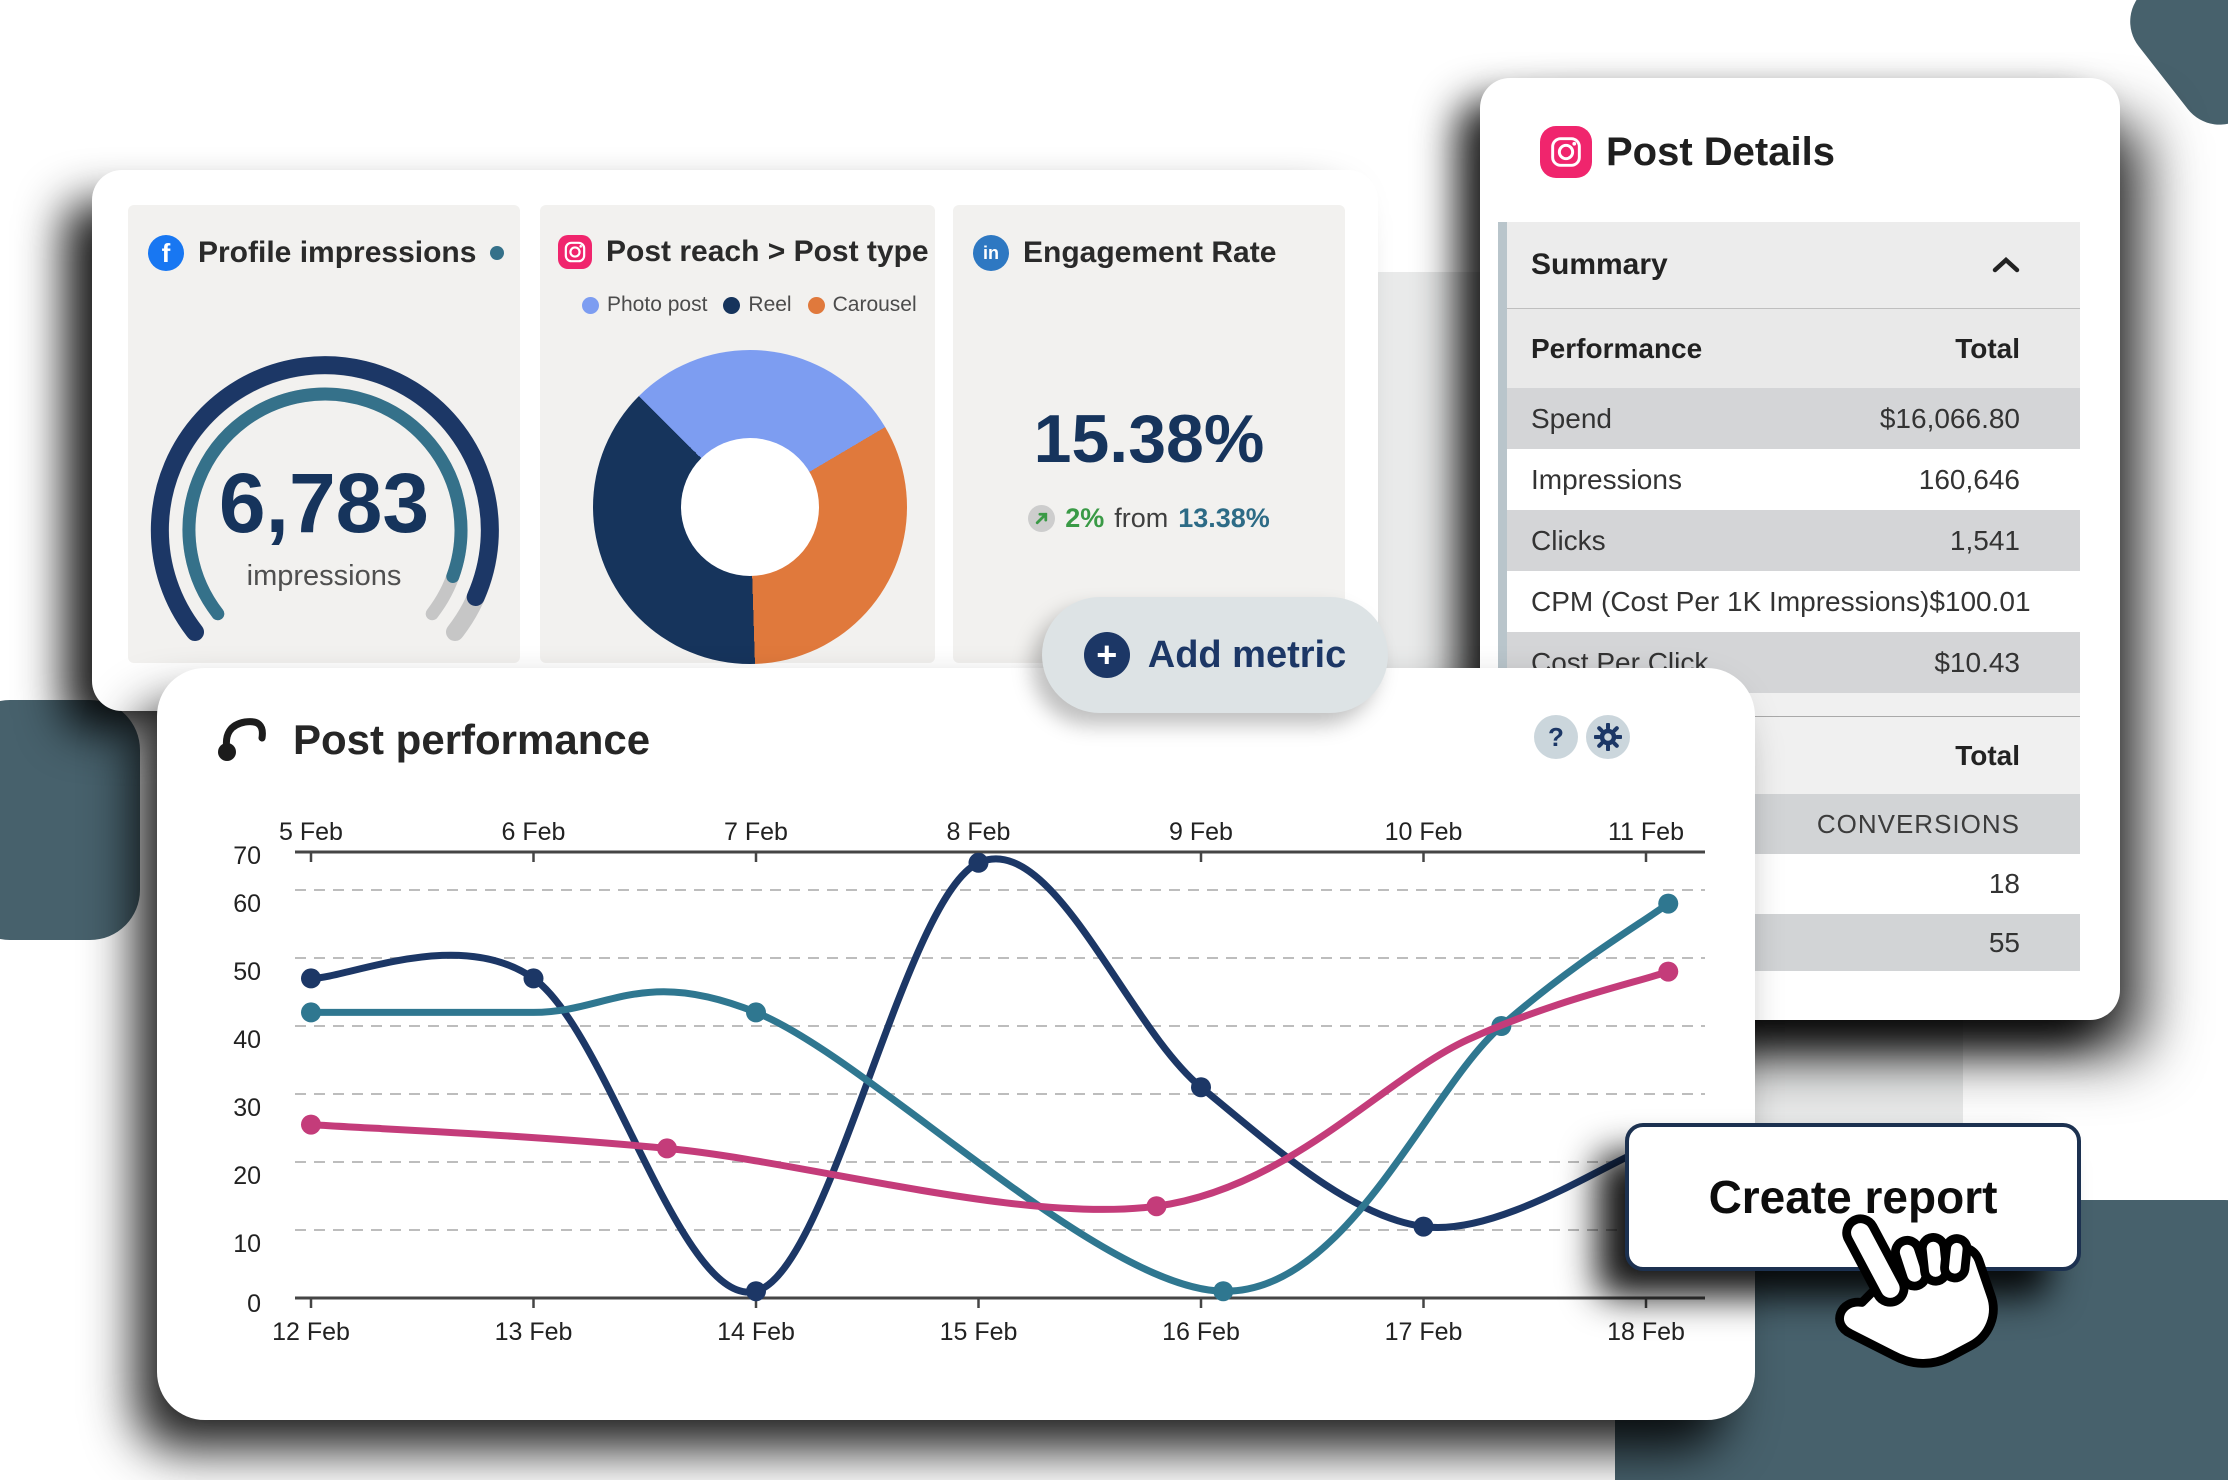  I want to click on gauge-outer-arc-fill, so click(324, 498).